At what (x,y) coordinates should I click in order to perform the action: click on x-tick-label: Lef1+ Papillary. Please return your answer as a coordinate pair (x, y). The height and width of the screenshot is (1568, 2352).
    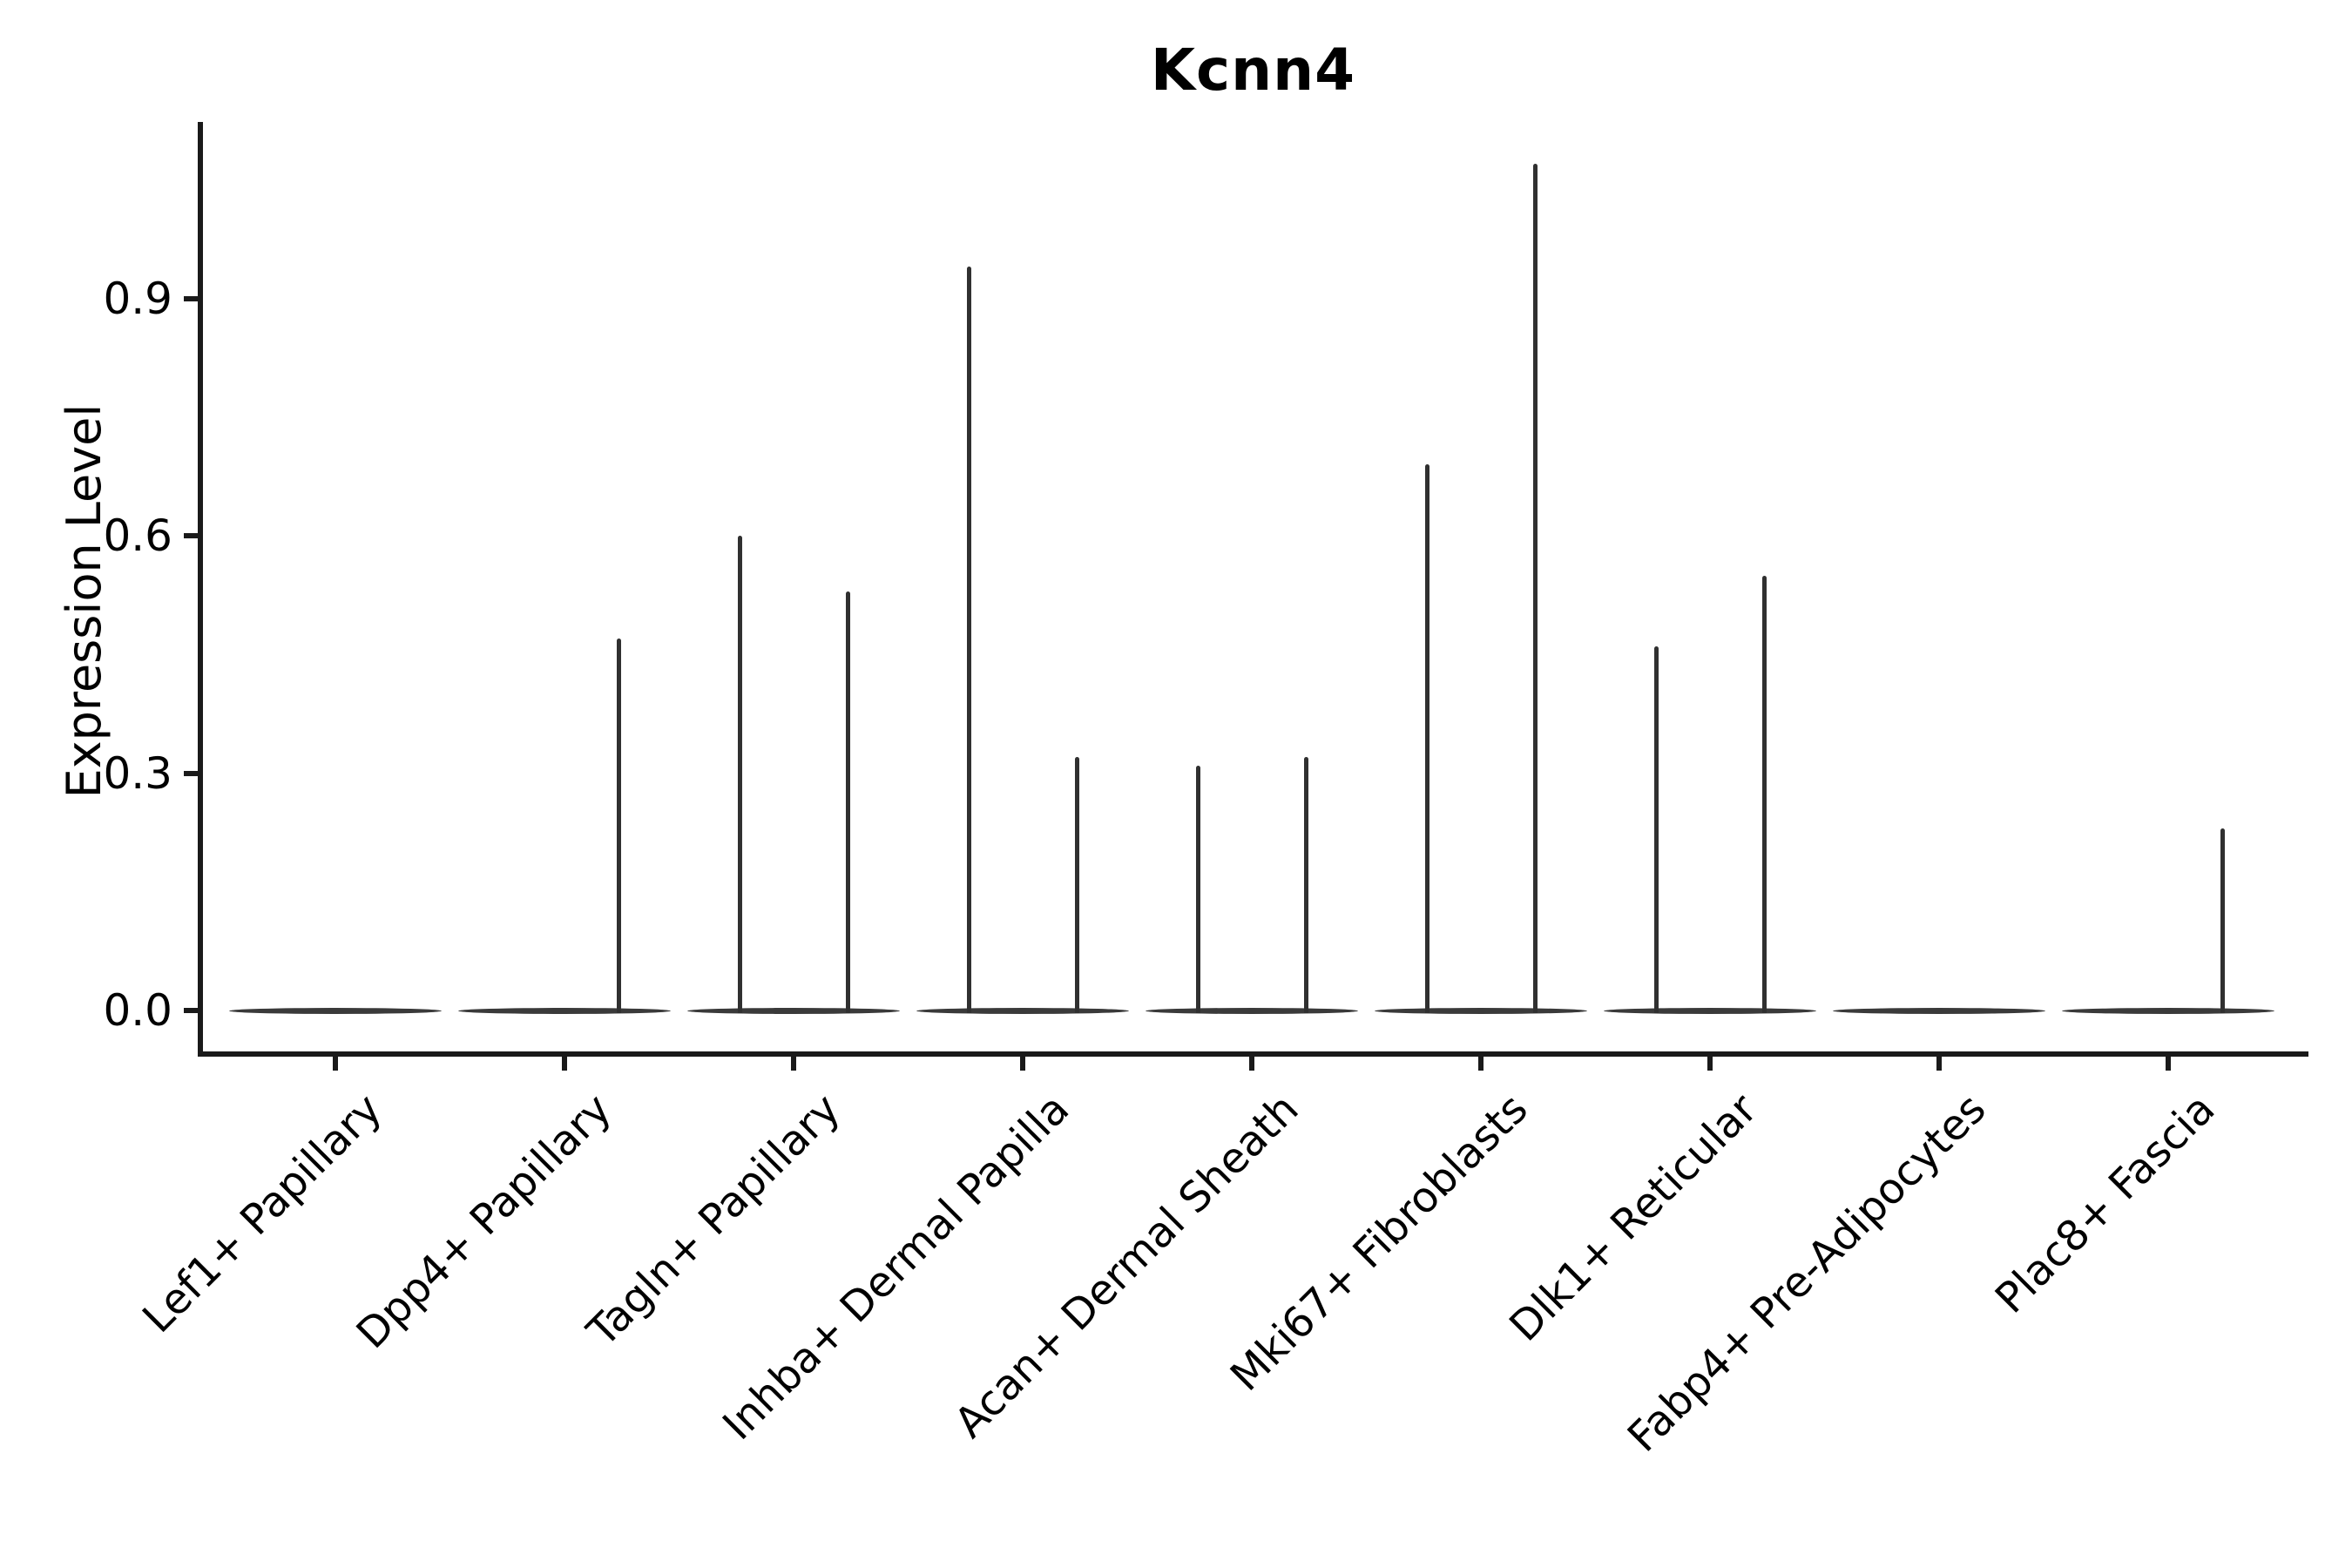
    Looking at the image, I should click on (262, 1213).